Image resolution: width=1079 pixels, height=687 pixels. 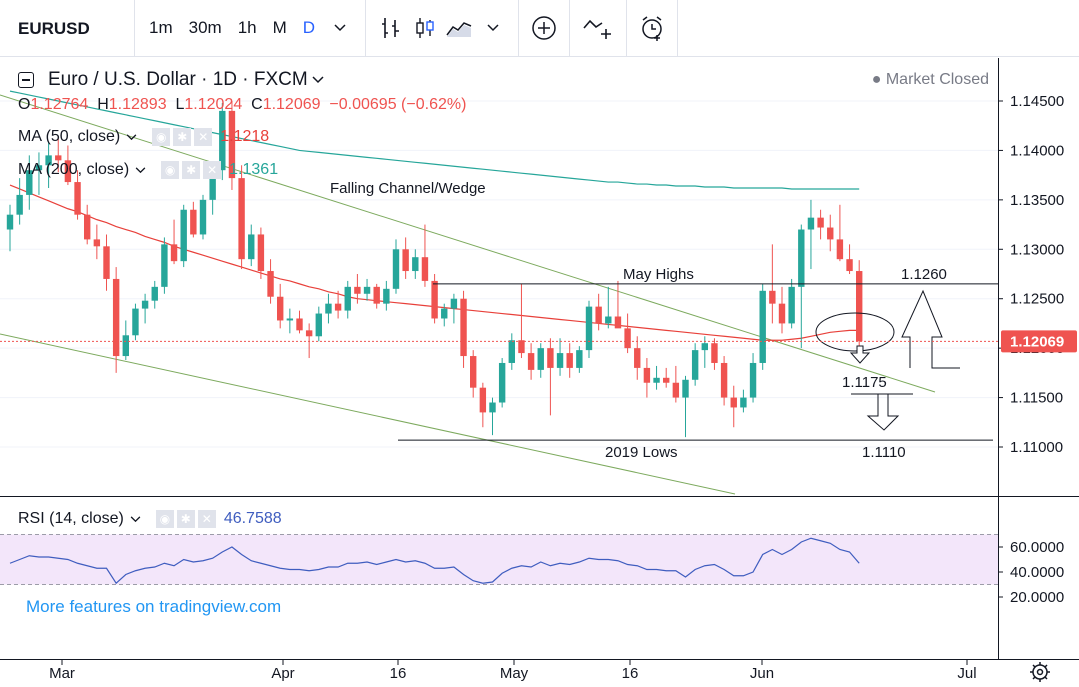 I want to click on interval-1m: 1m, so click(x=161, y=27).